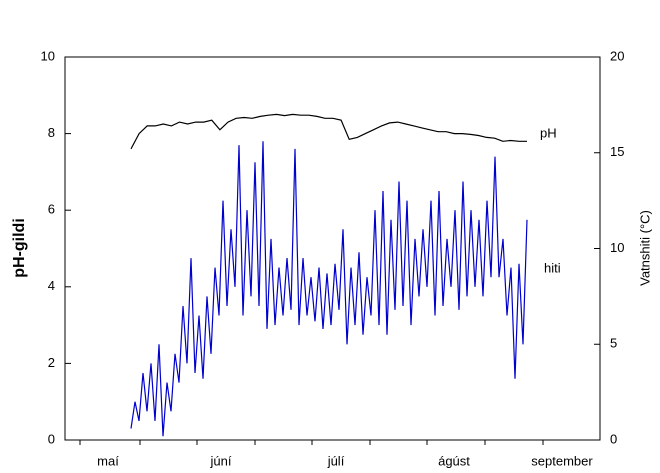 This screenshot has height=473, width=660. What do you see at coordinates (328, 131) in the screenshot?
I see `series-line` at bounding box center [328, 131].